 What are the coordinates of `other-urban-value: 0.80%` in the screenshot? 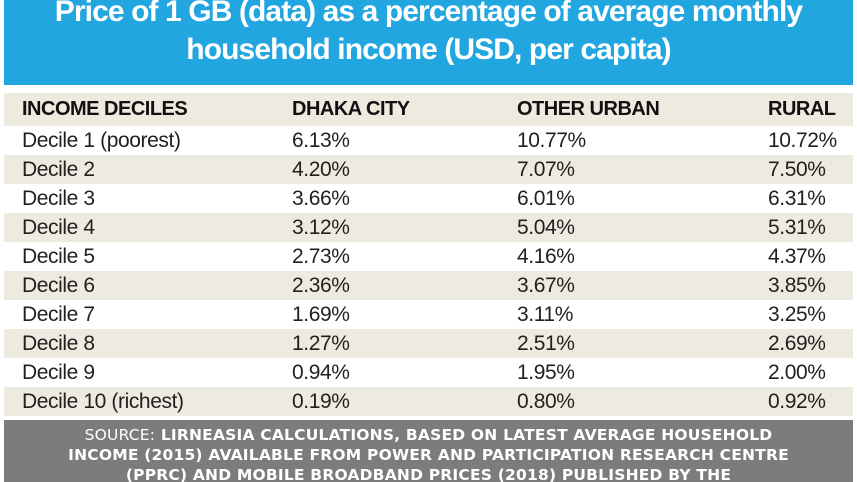 It's located at (546, 401).